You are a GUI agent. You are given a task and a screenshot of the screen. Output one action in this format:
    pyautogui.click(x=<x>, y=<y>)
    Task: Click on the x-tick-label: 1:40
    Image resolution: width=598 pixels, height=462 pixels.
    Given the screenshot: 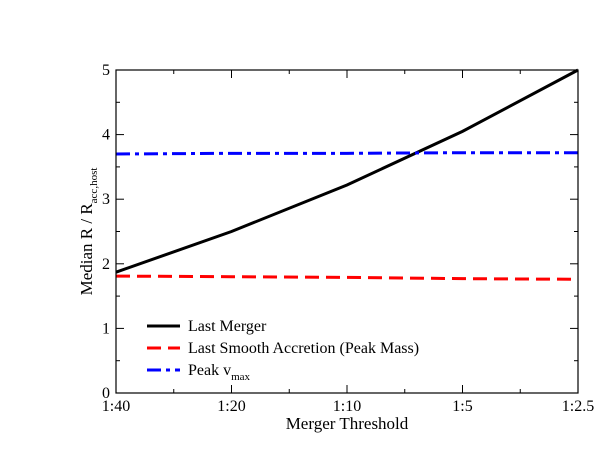 What is the action you would take?
    pyautogui.click(x=116, y=406)
    